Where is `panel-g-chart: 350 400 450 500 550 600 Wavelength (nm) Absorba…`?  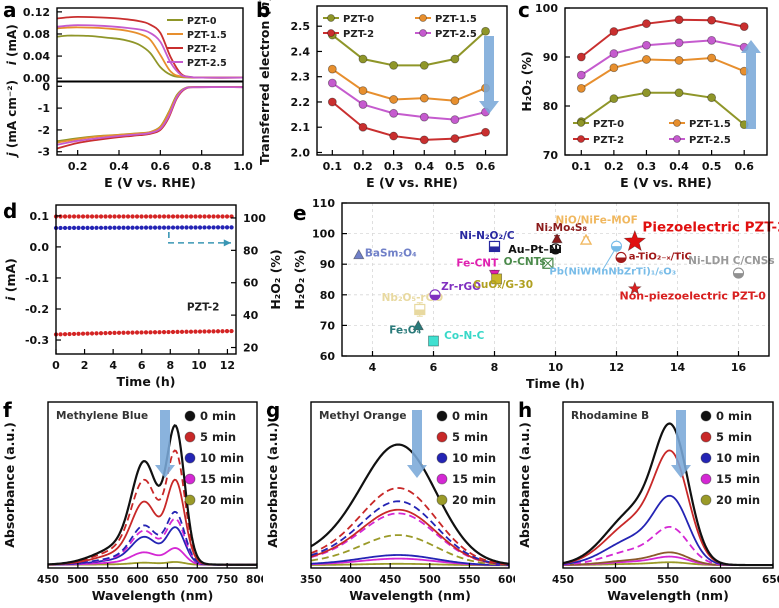
panel-g-chart: 350 400 450 500 550 600 Wavelength (nm) Absorba… is located at coordinates (390, 502).